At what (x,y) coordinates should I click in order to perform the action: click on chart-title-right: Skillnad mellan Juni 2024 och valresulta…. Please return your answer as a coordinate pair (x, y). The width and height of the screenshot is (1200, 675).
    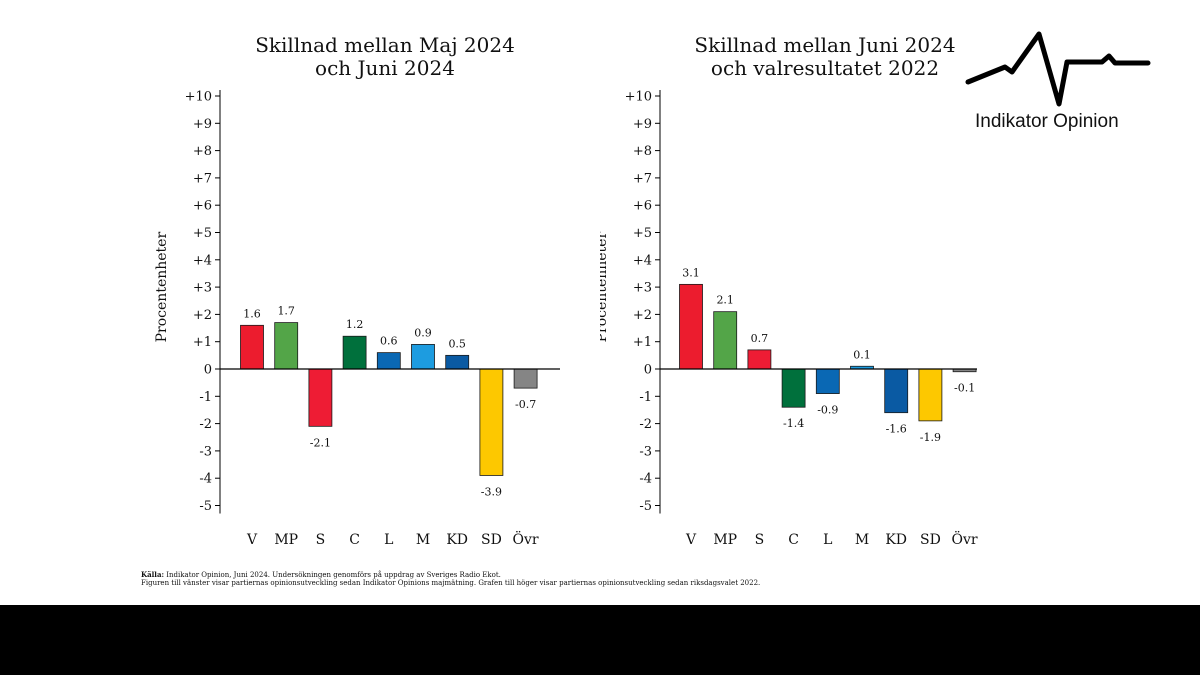
    Looking at the image, I should click on (825, 56).